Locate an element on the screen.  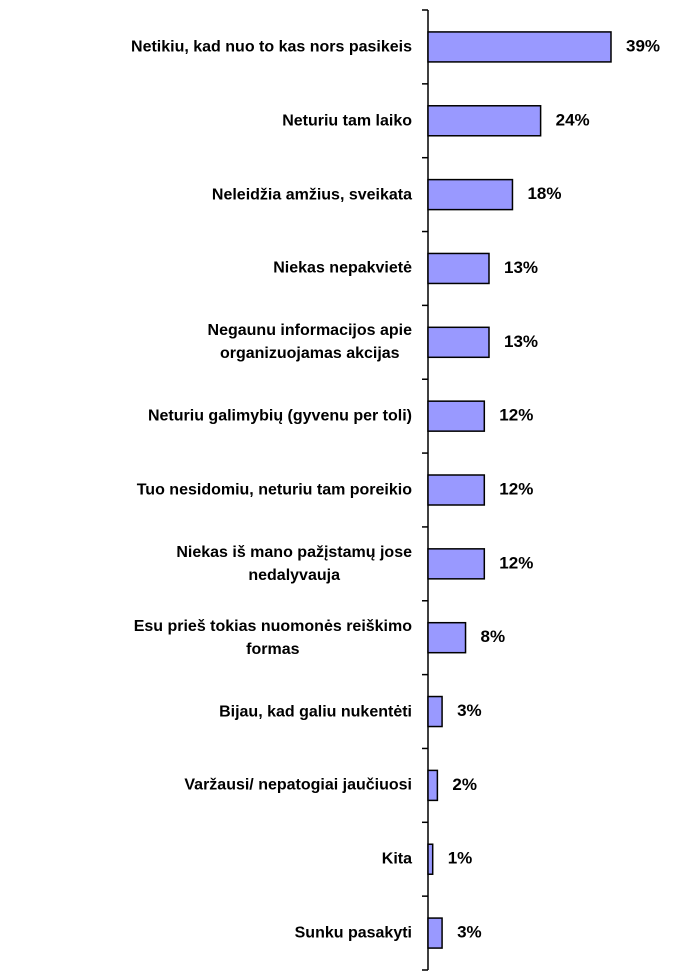
category-label: Neturiu tam laiko is located at coordinates (347, 121).